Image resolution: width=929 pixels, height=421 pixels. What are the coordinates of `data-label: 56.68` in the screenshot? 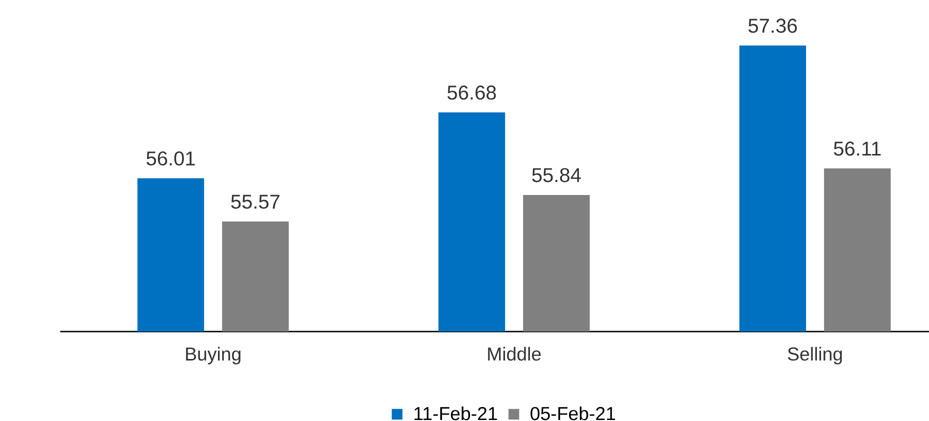 It's located at (472, 93).